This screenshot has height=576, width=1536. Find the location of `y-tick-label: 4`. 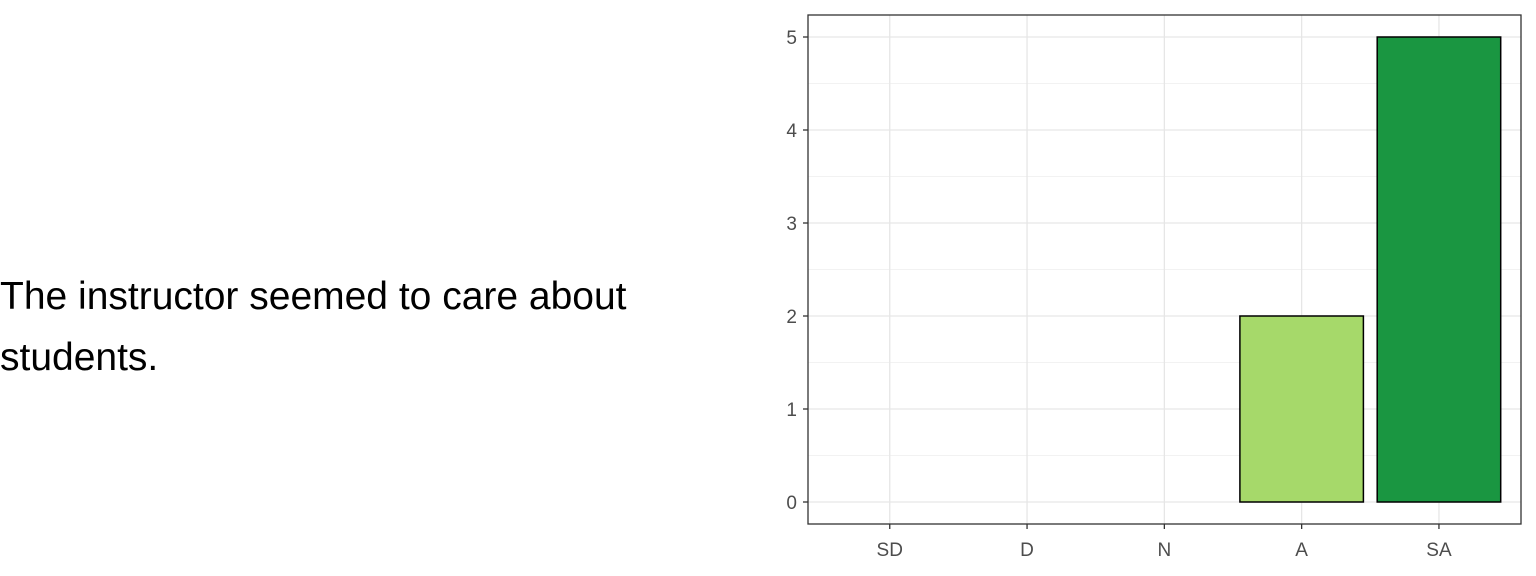

y-tick-label: 4 is located at coordinates (791, 131).